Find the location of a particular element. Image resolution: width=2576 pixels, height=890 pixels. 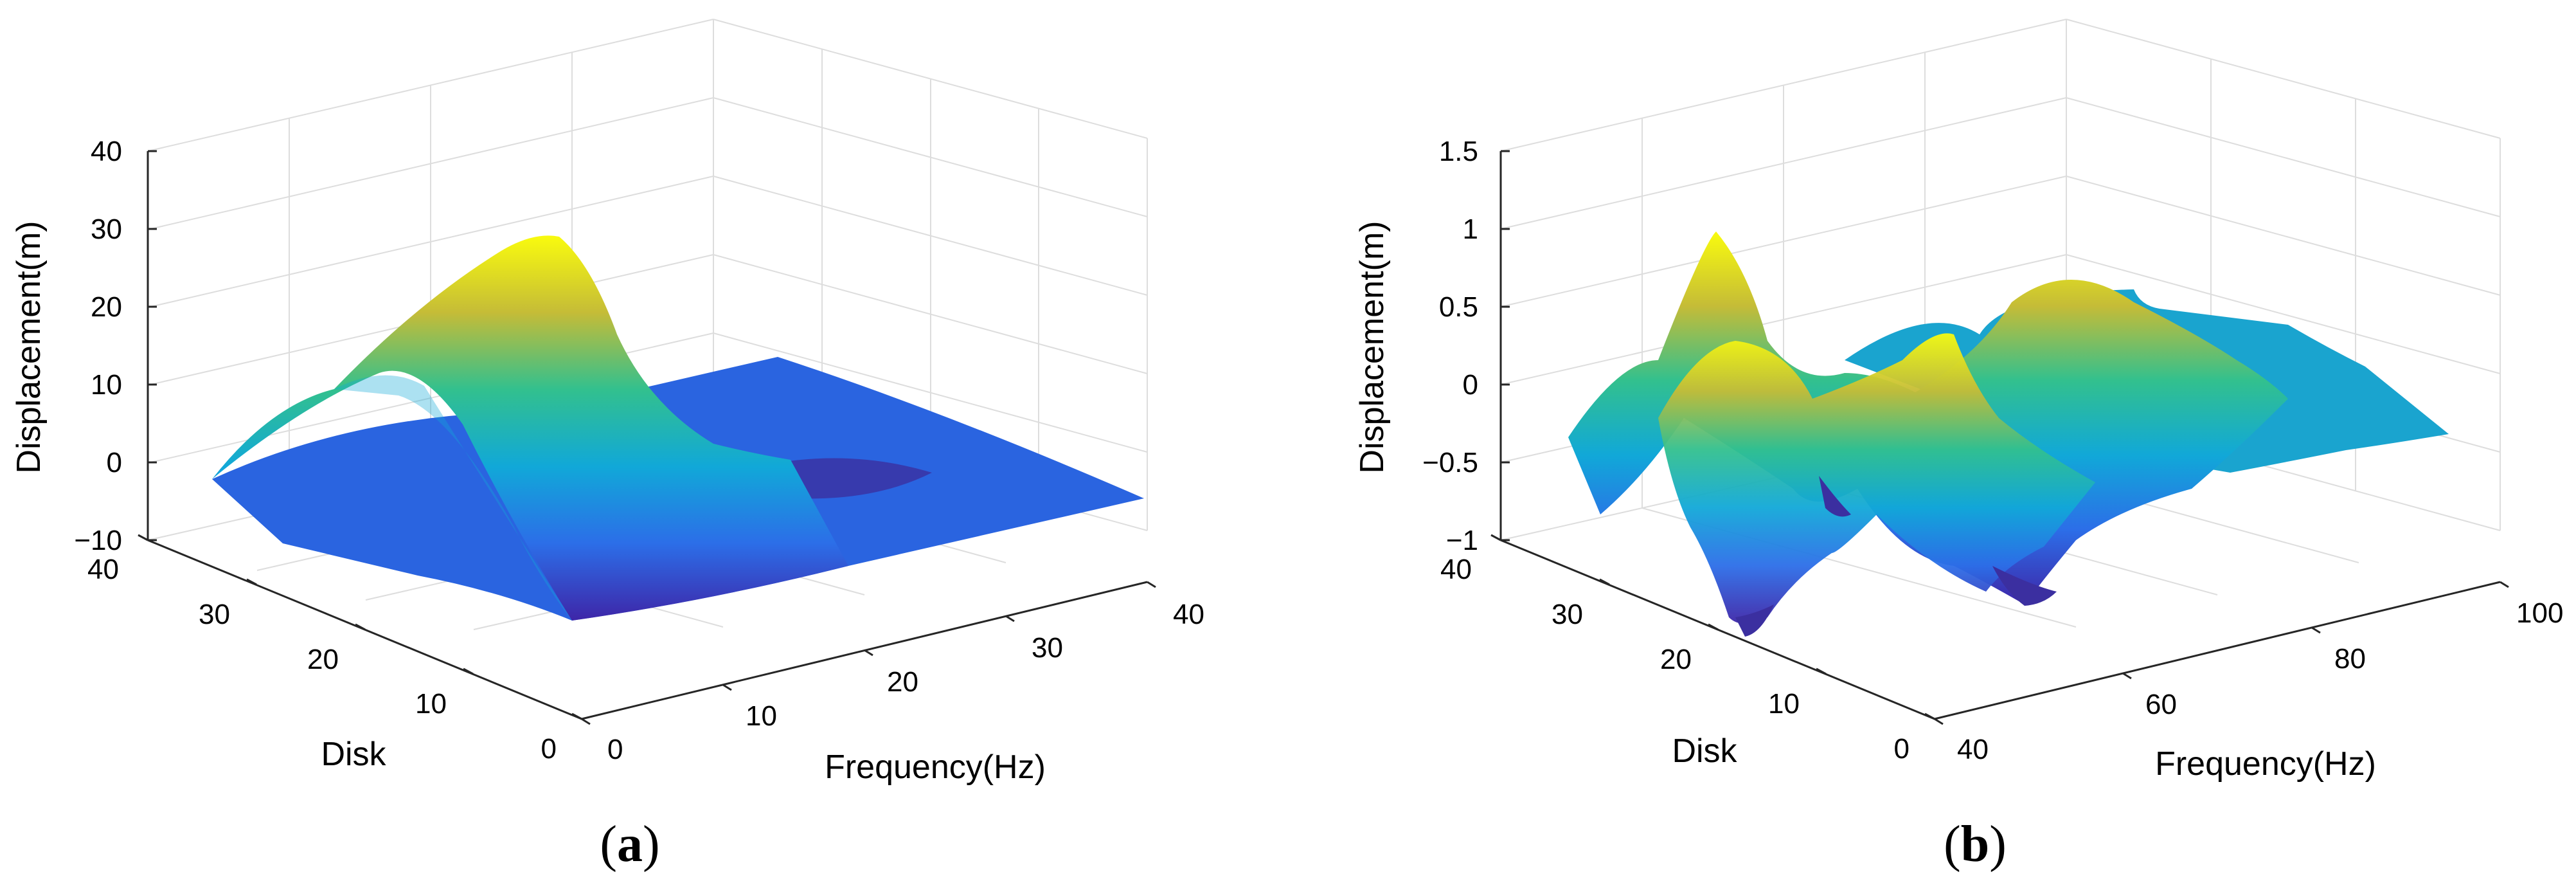

disk-tick-b: 40 is located at coordinates (1456, 569).